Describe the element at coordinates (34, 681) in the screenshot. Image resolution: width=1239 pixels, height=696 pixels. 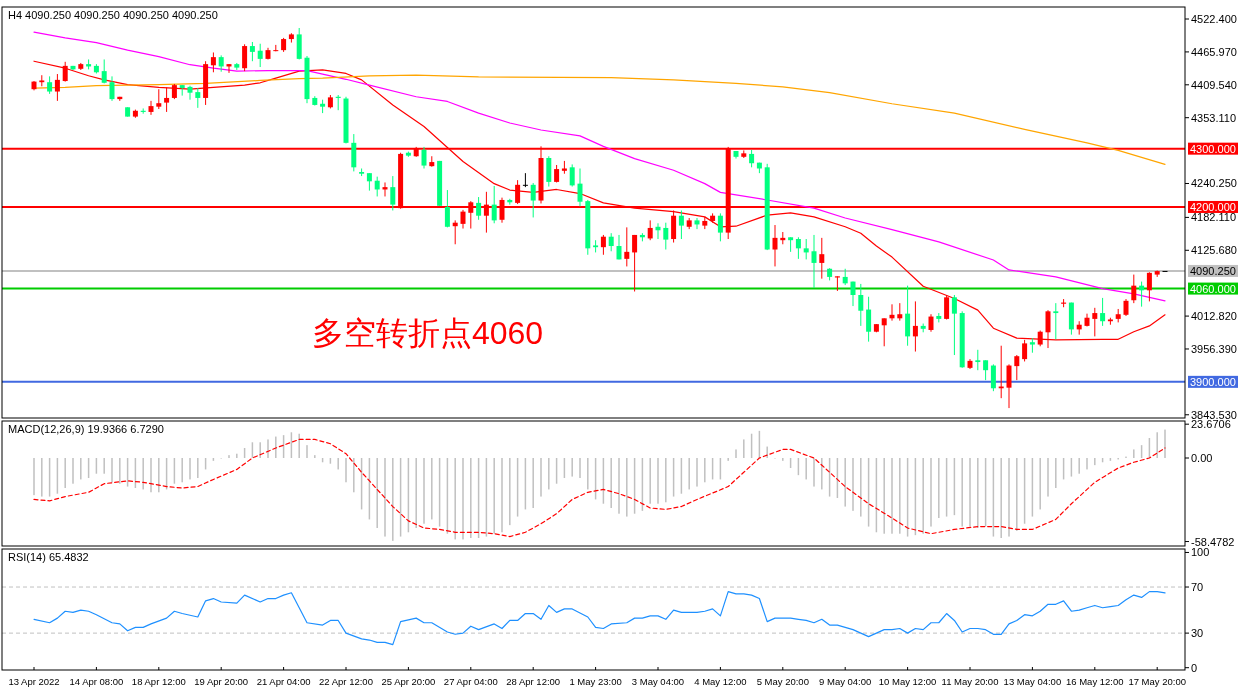
I see `x-tick-label: 13 Apr 2022` at that location.